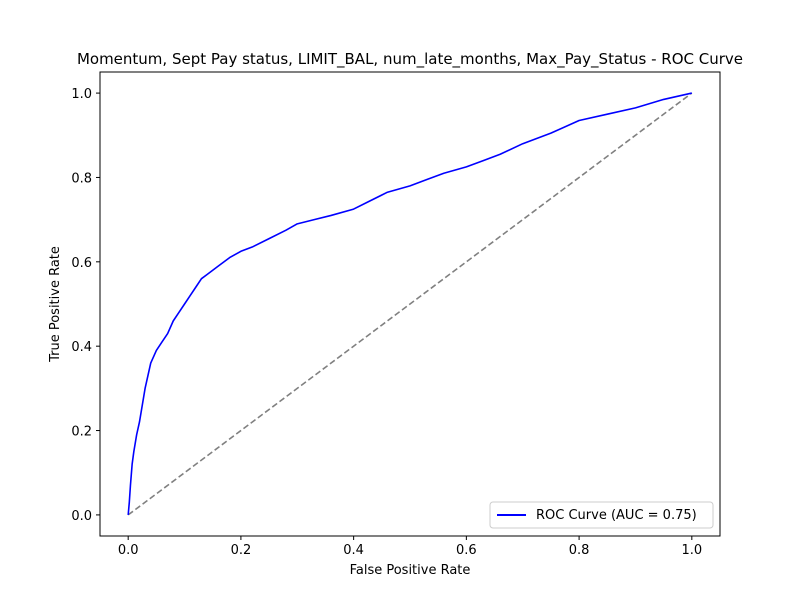  I want to click on x-tick-label: 0.4, so click(353, 550).